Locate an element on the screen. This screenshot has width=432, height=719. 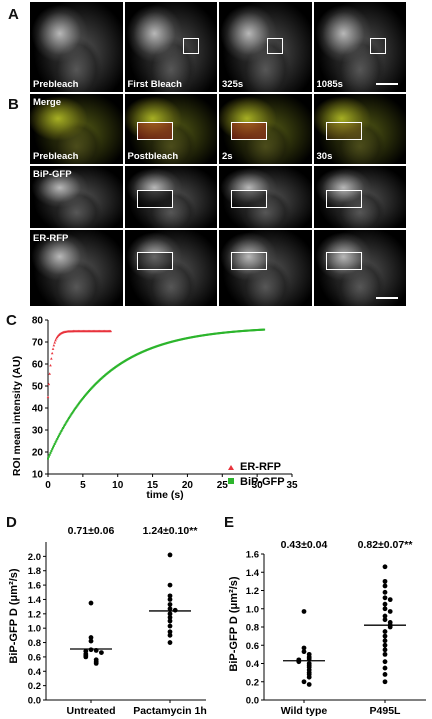
d-category-pactamycin: Pactamycin 1h is located at coordinates (170, 711).